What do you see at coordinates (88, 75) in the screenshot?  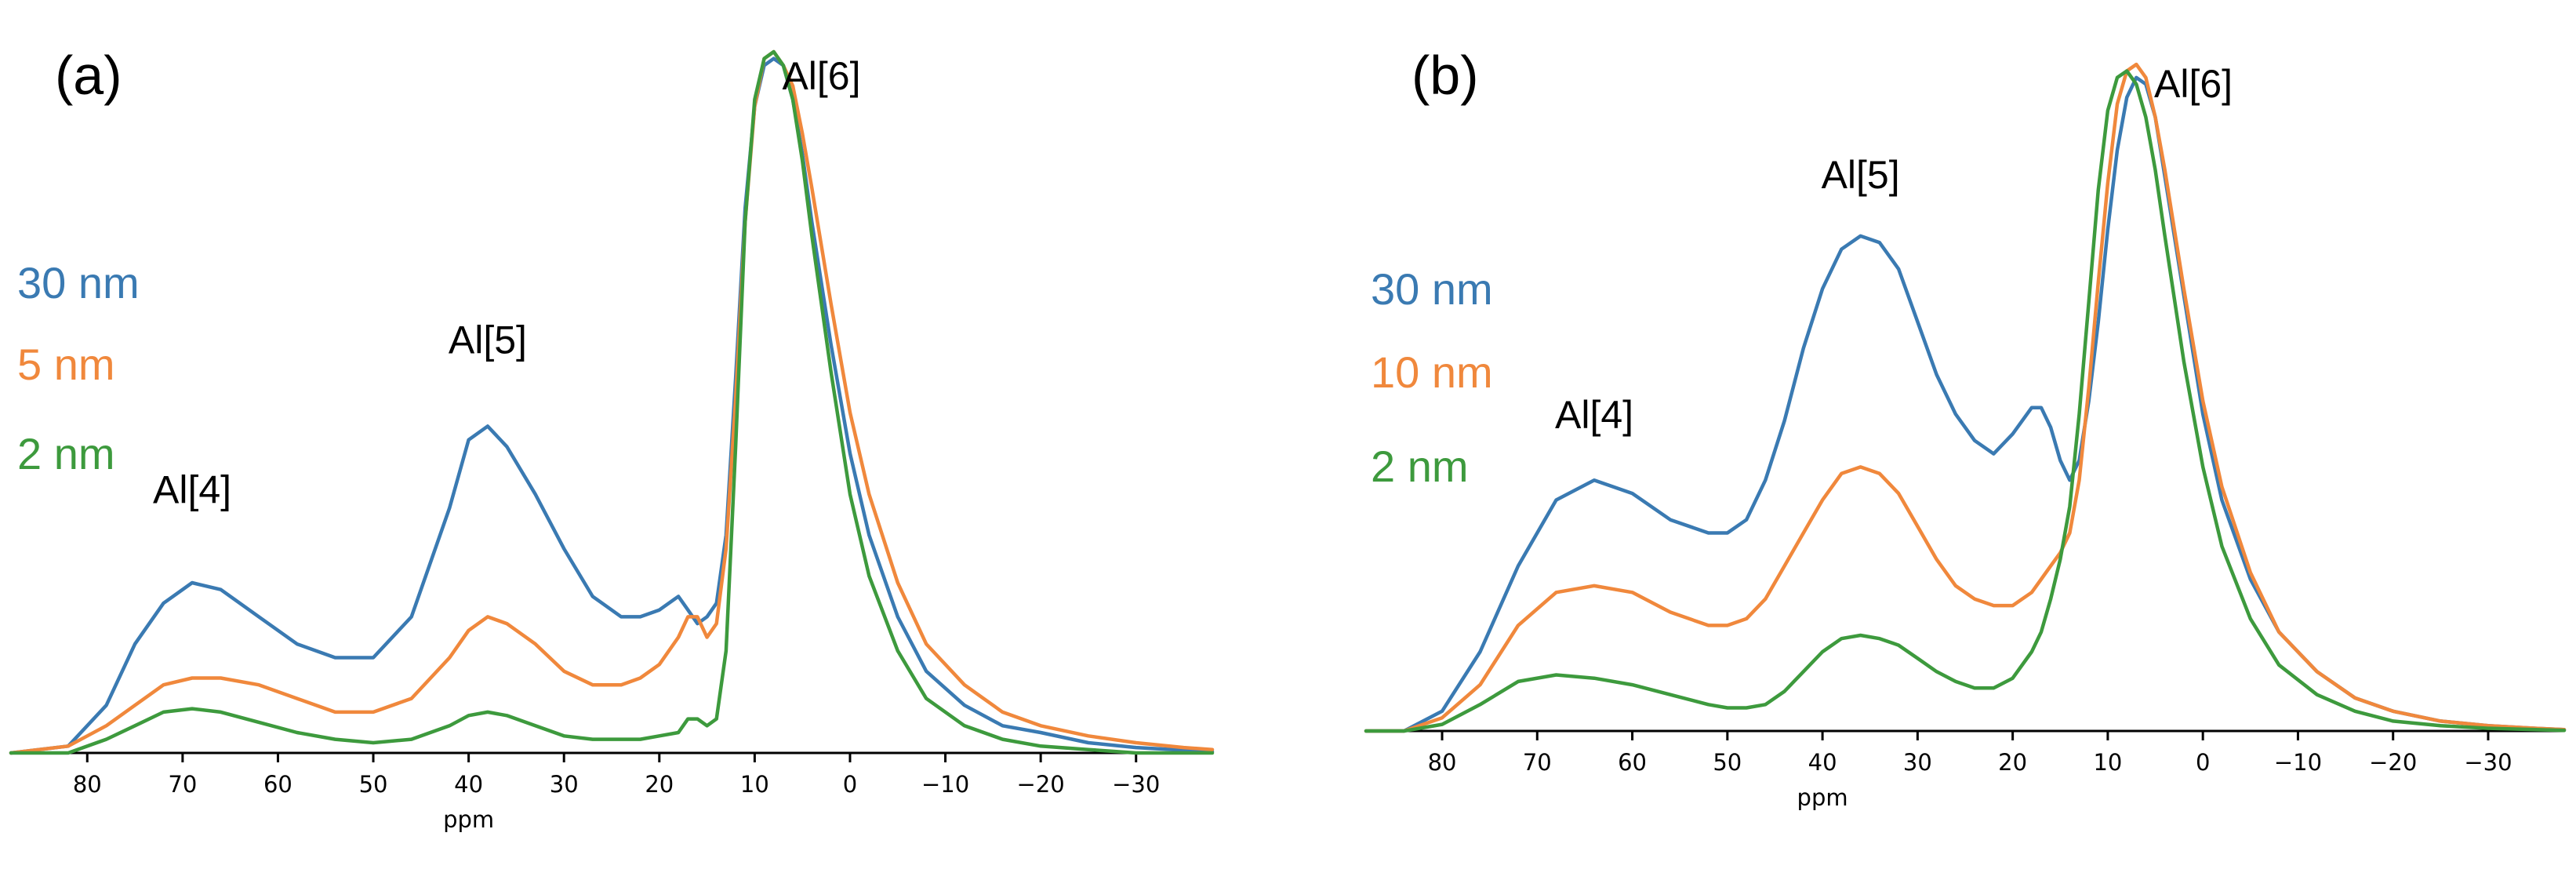 I see `panel-label: (a)` at bounding box center [88, 75].